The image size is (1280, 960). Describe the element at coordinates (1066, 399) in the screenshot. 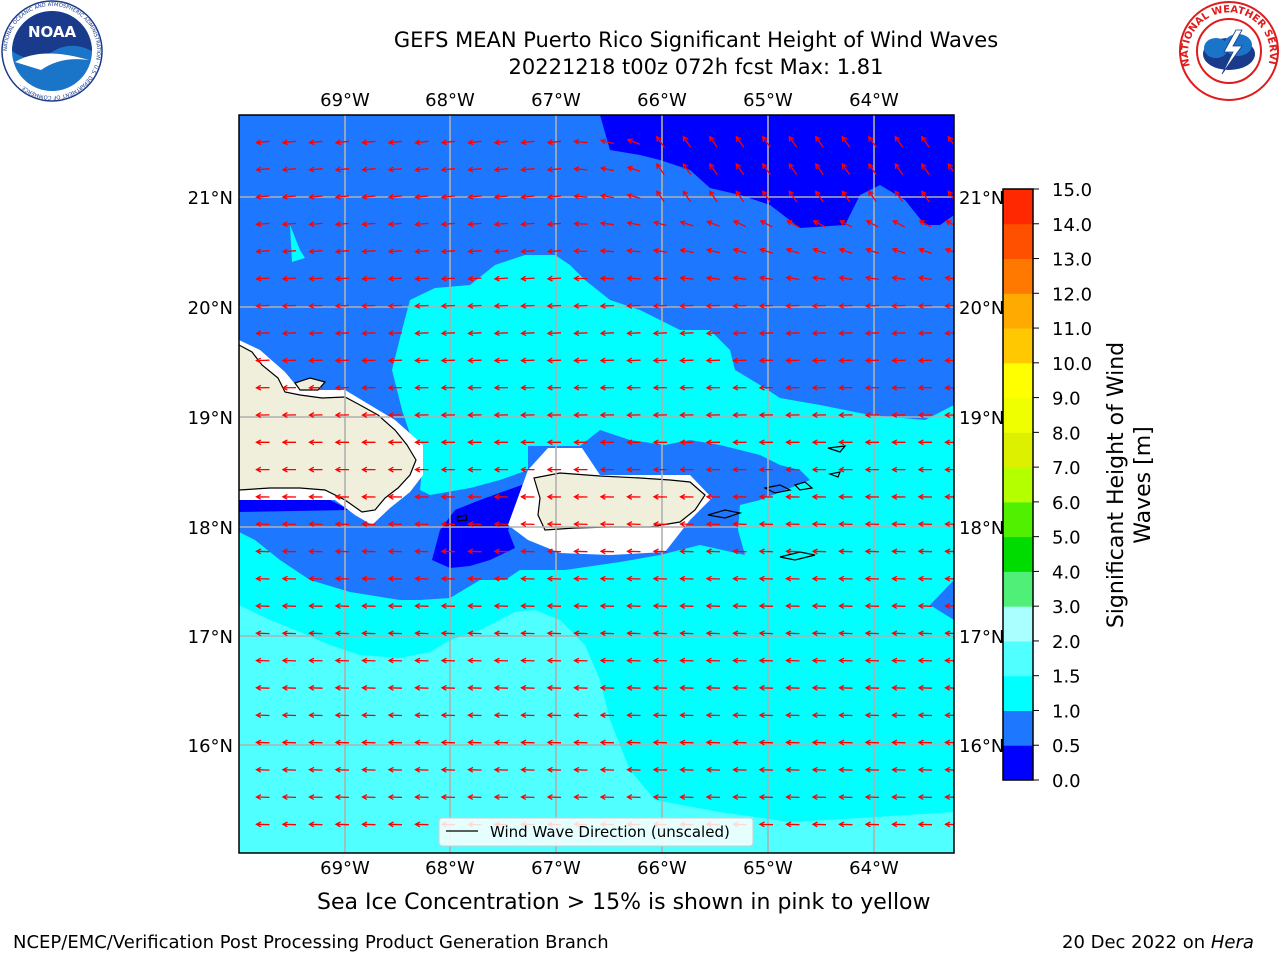

I see `colorbar-tick-label: 9.0` at that location.